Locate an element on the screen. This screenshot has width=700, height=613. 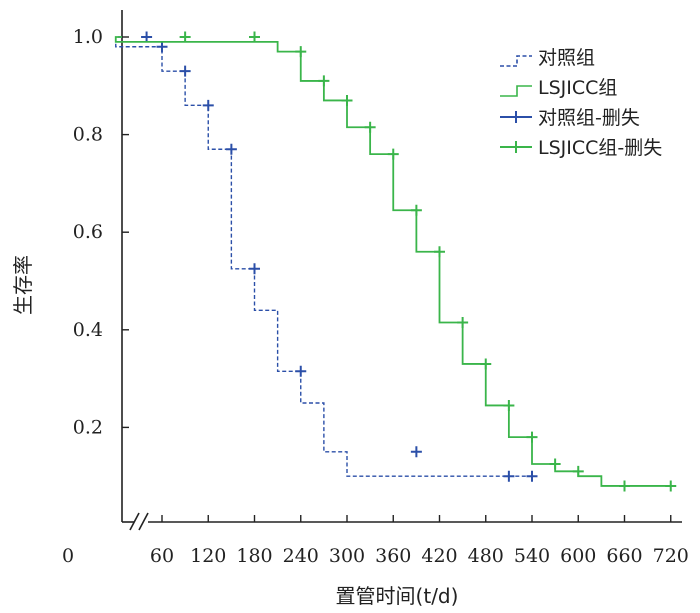
legend-label-lsjicc-censored: LSJICC组-删失 is located at coordinates (600, 148).